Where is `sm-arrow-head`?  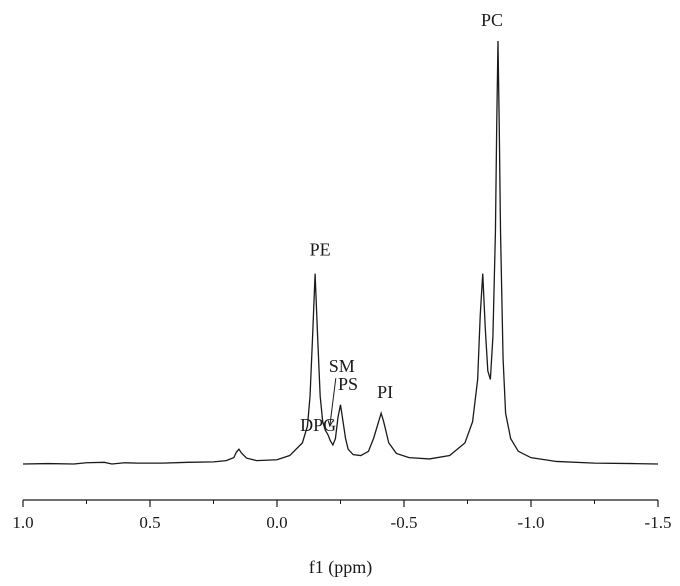
sm-arrow-head is located at coordinates (330, 424).